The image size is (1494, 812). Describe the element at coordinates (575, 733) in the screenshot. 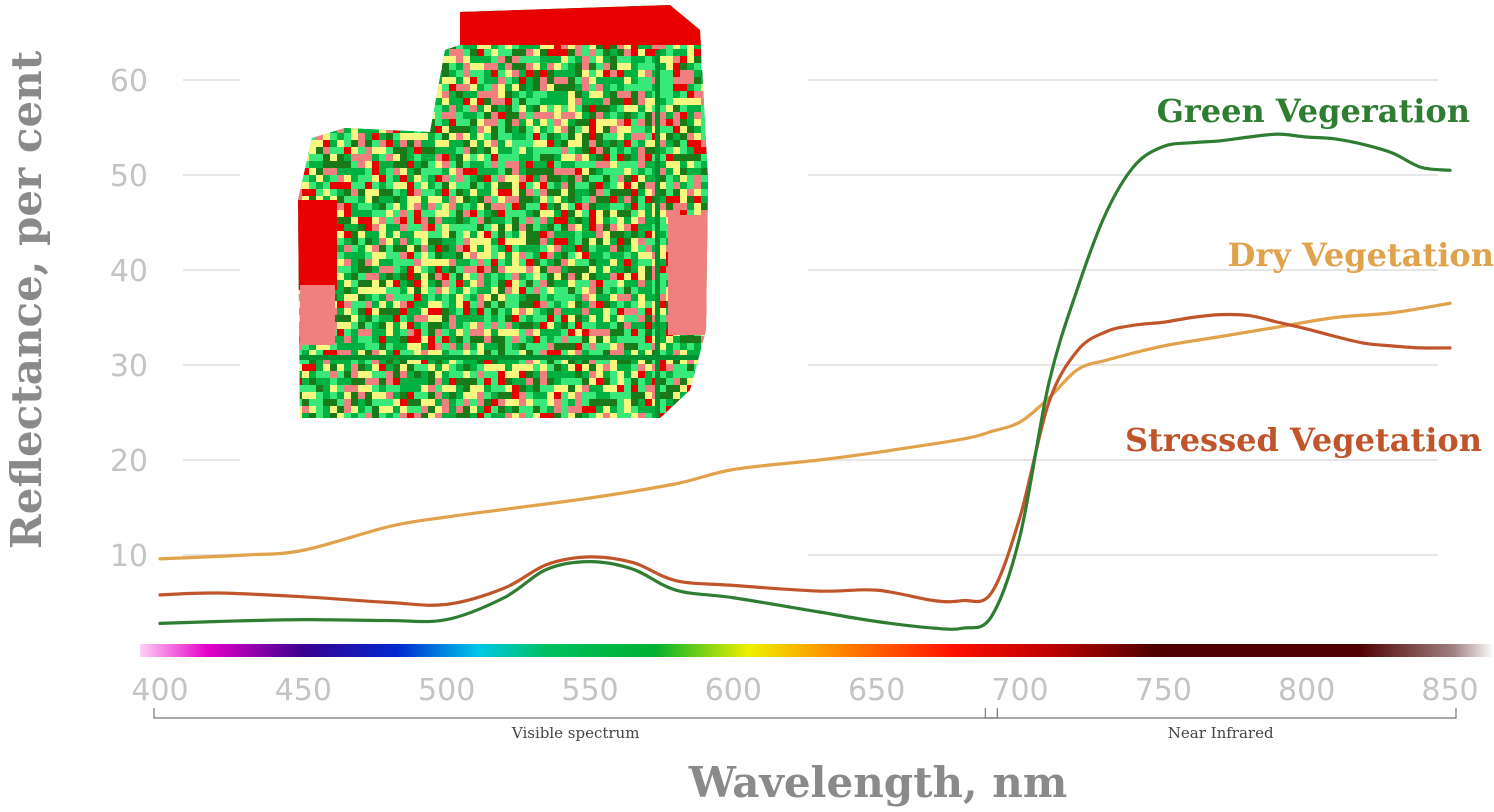

I see `region-label: Visible spectrum` at that location.